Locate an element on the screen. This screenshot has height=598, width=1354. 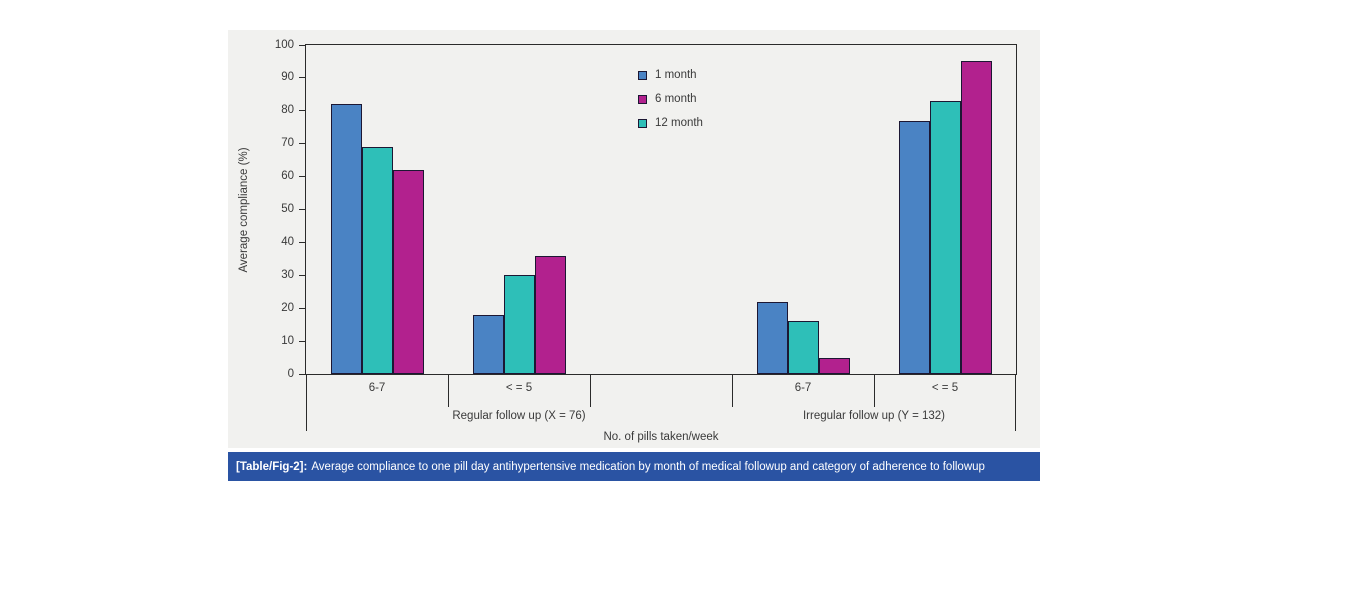
y-tick-label: 100 is located at coordinates (284, 44).